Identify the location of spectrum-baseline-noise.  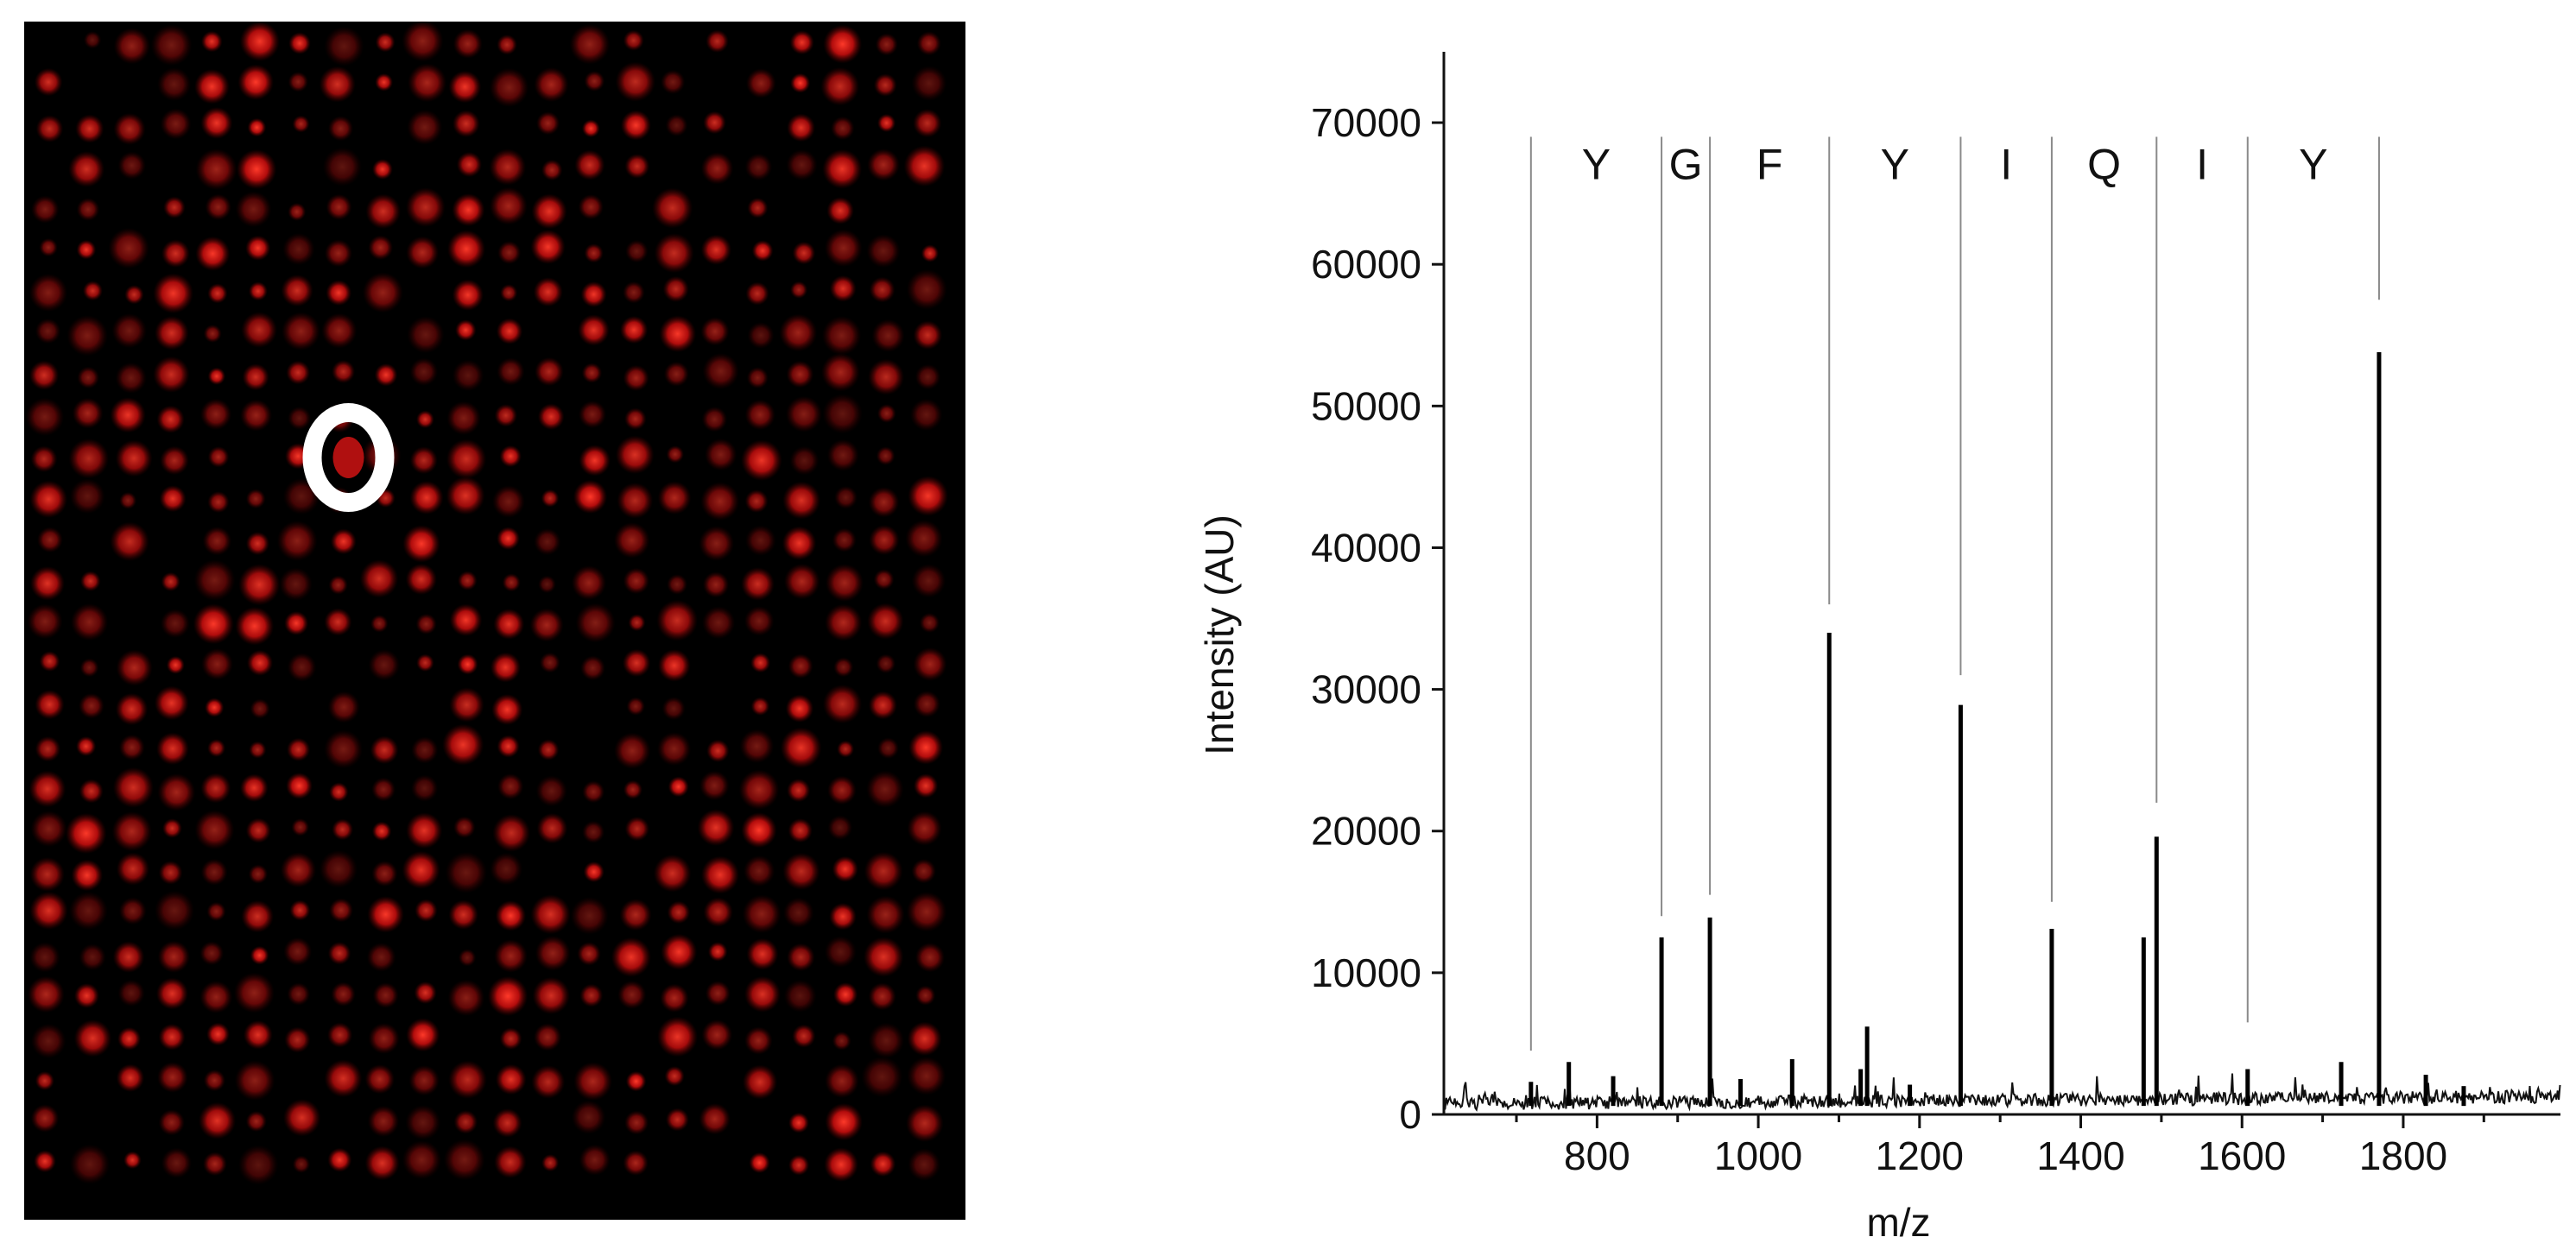
(2002, 1093).